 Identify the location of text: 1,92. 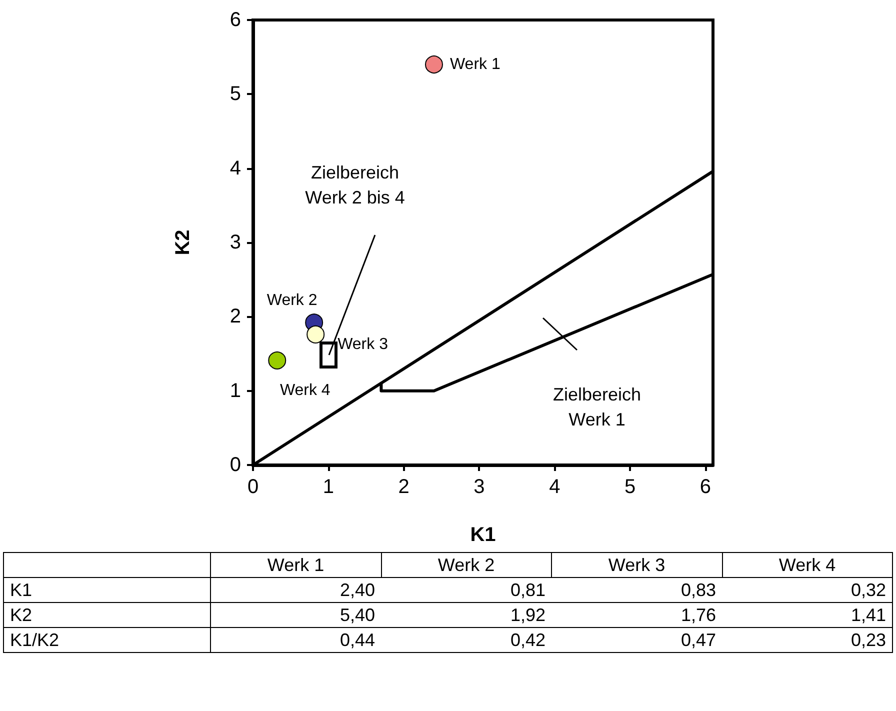
(528, 615).